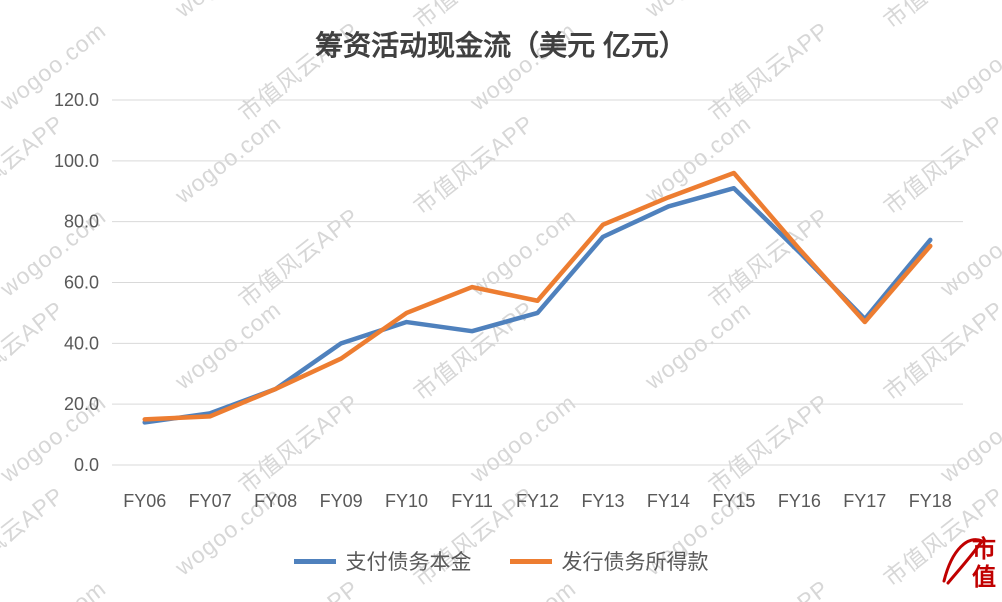 The height and width of the screenshot is (602, 1002). What do you see at coordinates (963, 561) in the screenshot?
I see `seal-flourish` at bounding box center [963, 561].